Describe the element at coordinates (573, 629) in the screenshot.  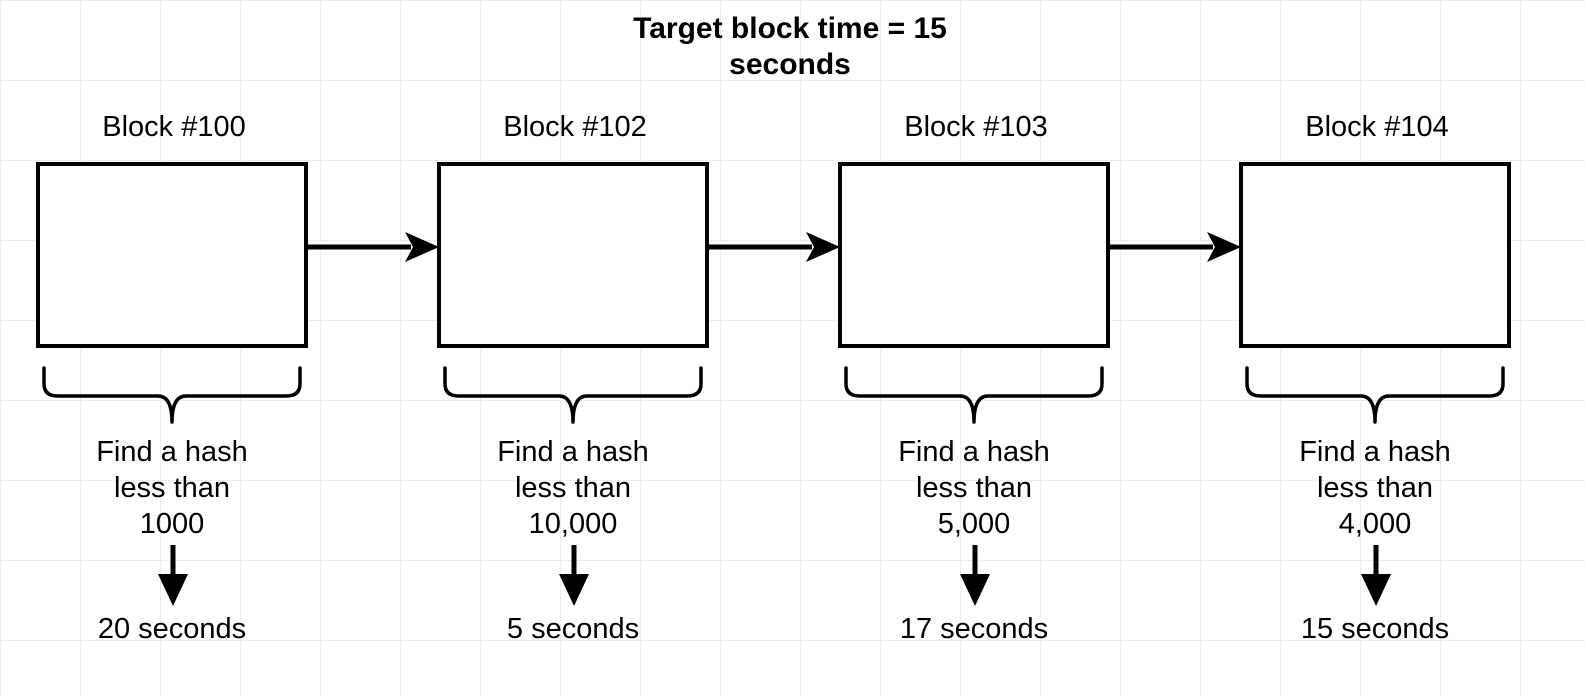
I see `block-time: 5 seconds` at that location.